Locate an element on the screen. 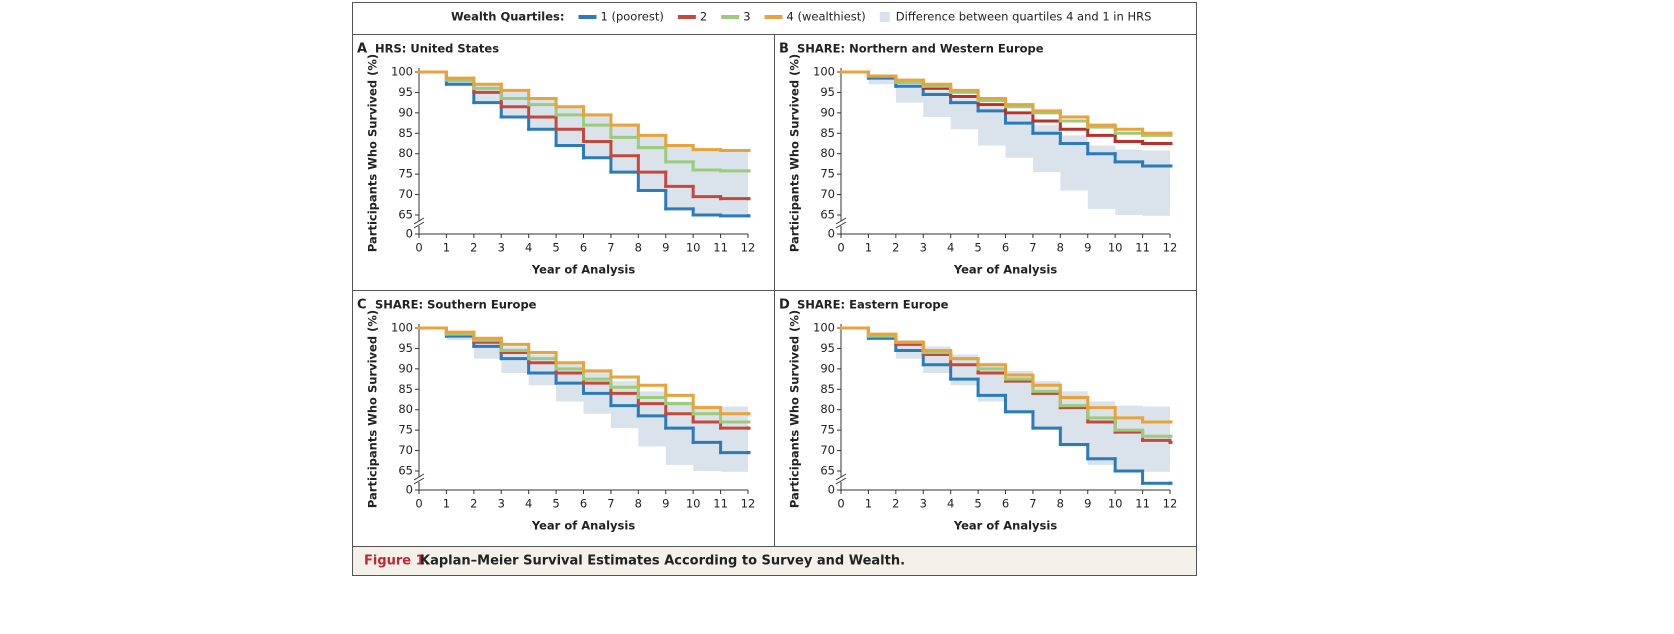 This screenshot has height=634, width=1674. caption-bg is located at coordinates (774, 561).